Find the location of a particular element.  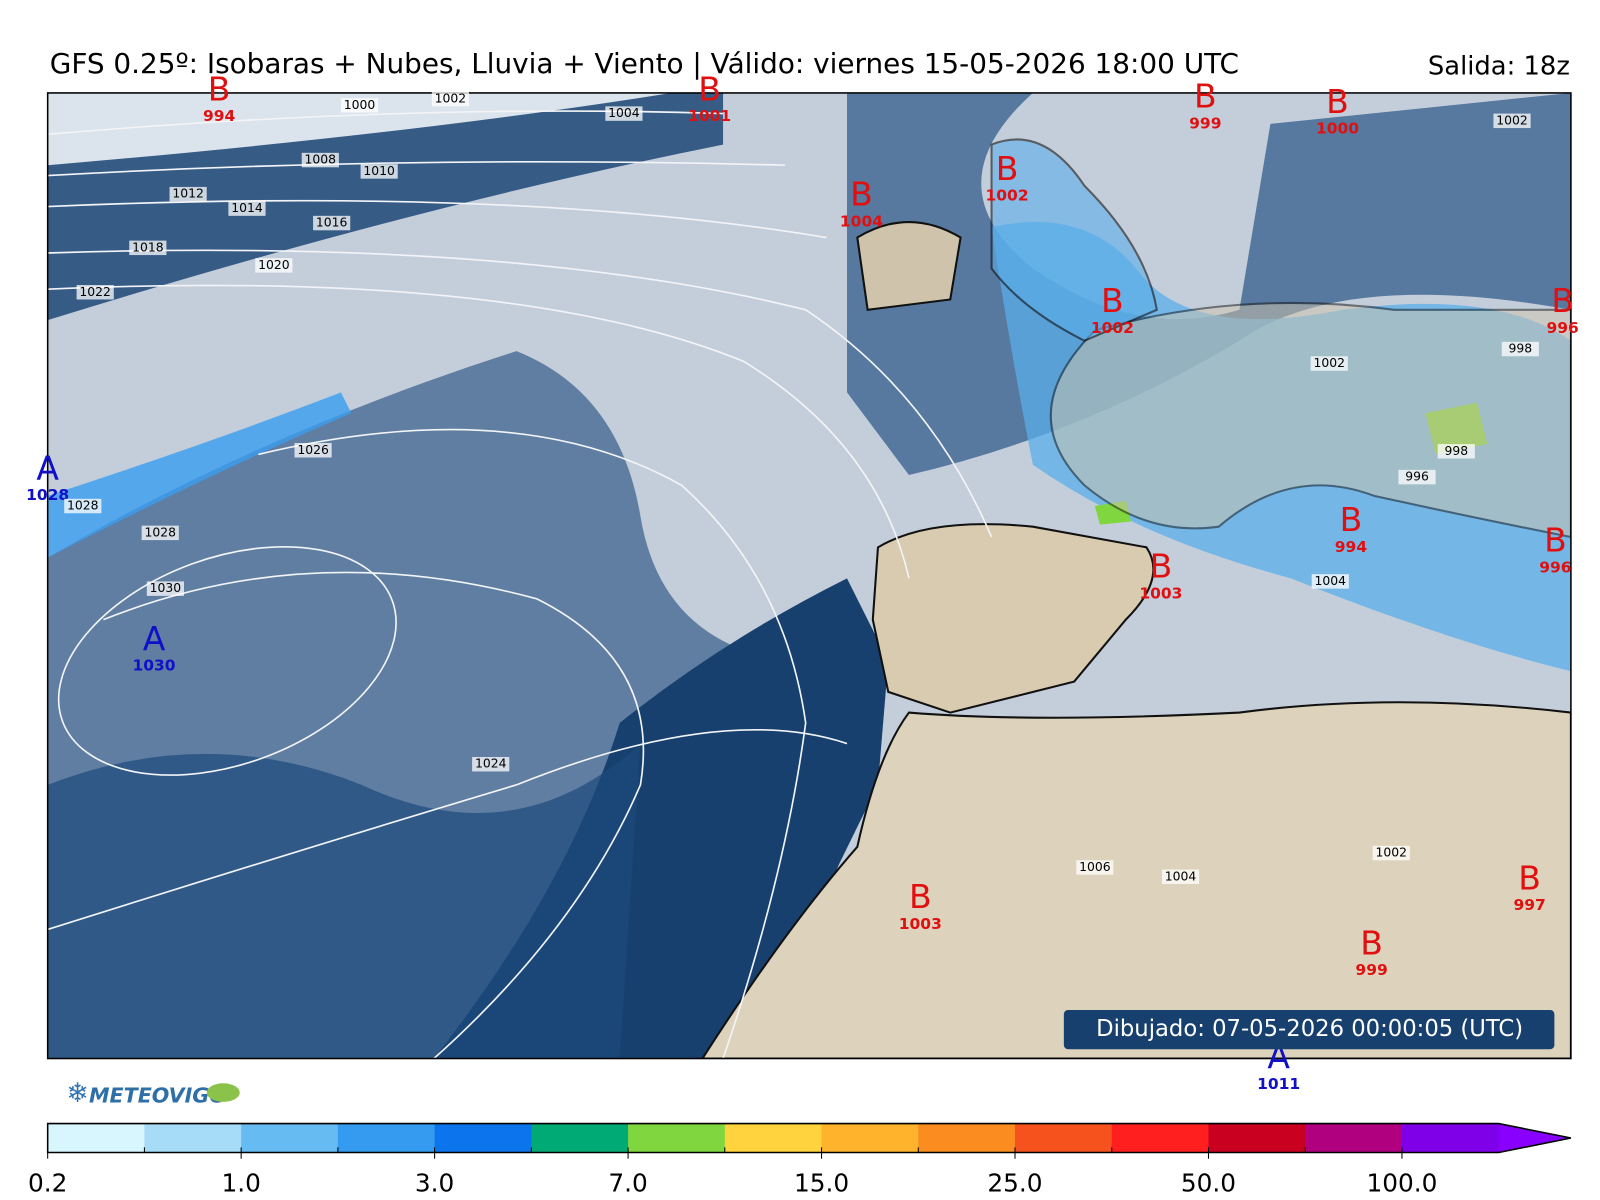

isobar-label: 1018 is located at coordinates (148, 246).